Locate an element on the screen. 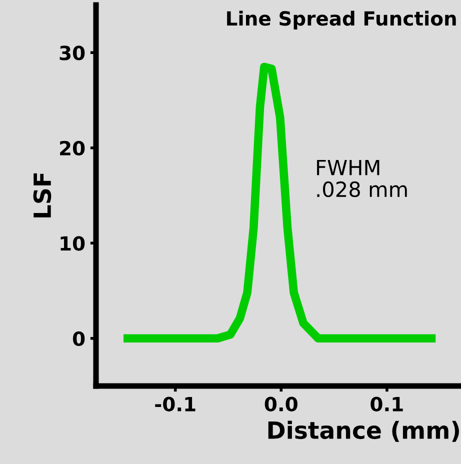 The height and width of the screenshot is (464, 461). y-tick-label: 20 is located at coordinates (72, 148).